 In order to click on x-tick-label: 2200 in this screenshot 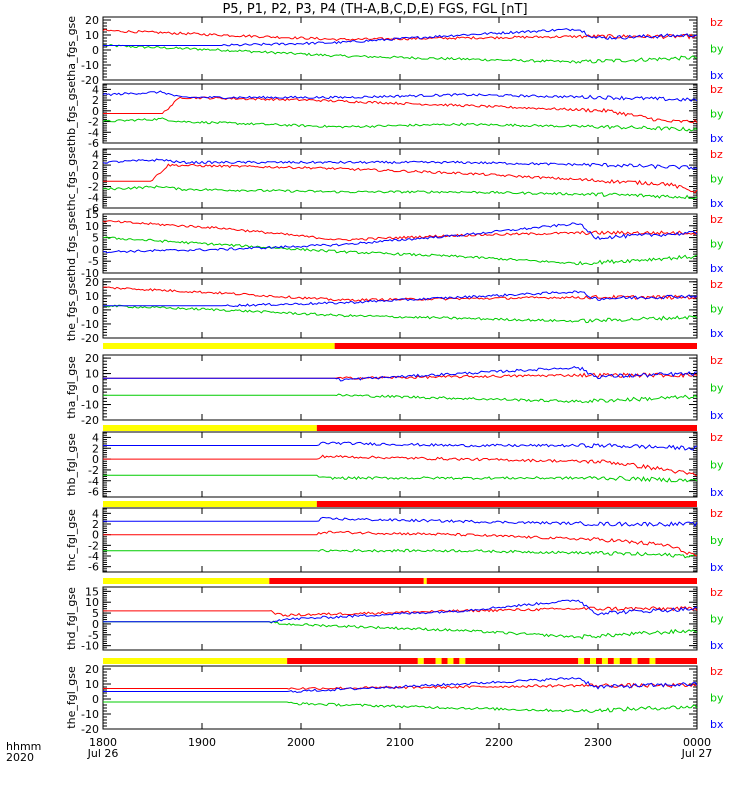, I will do `click(499, 742)`.